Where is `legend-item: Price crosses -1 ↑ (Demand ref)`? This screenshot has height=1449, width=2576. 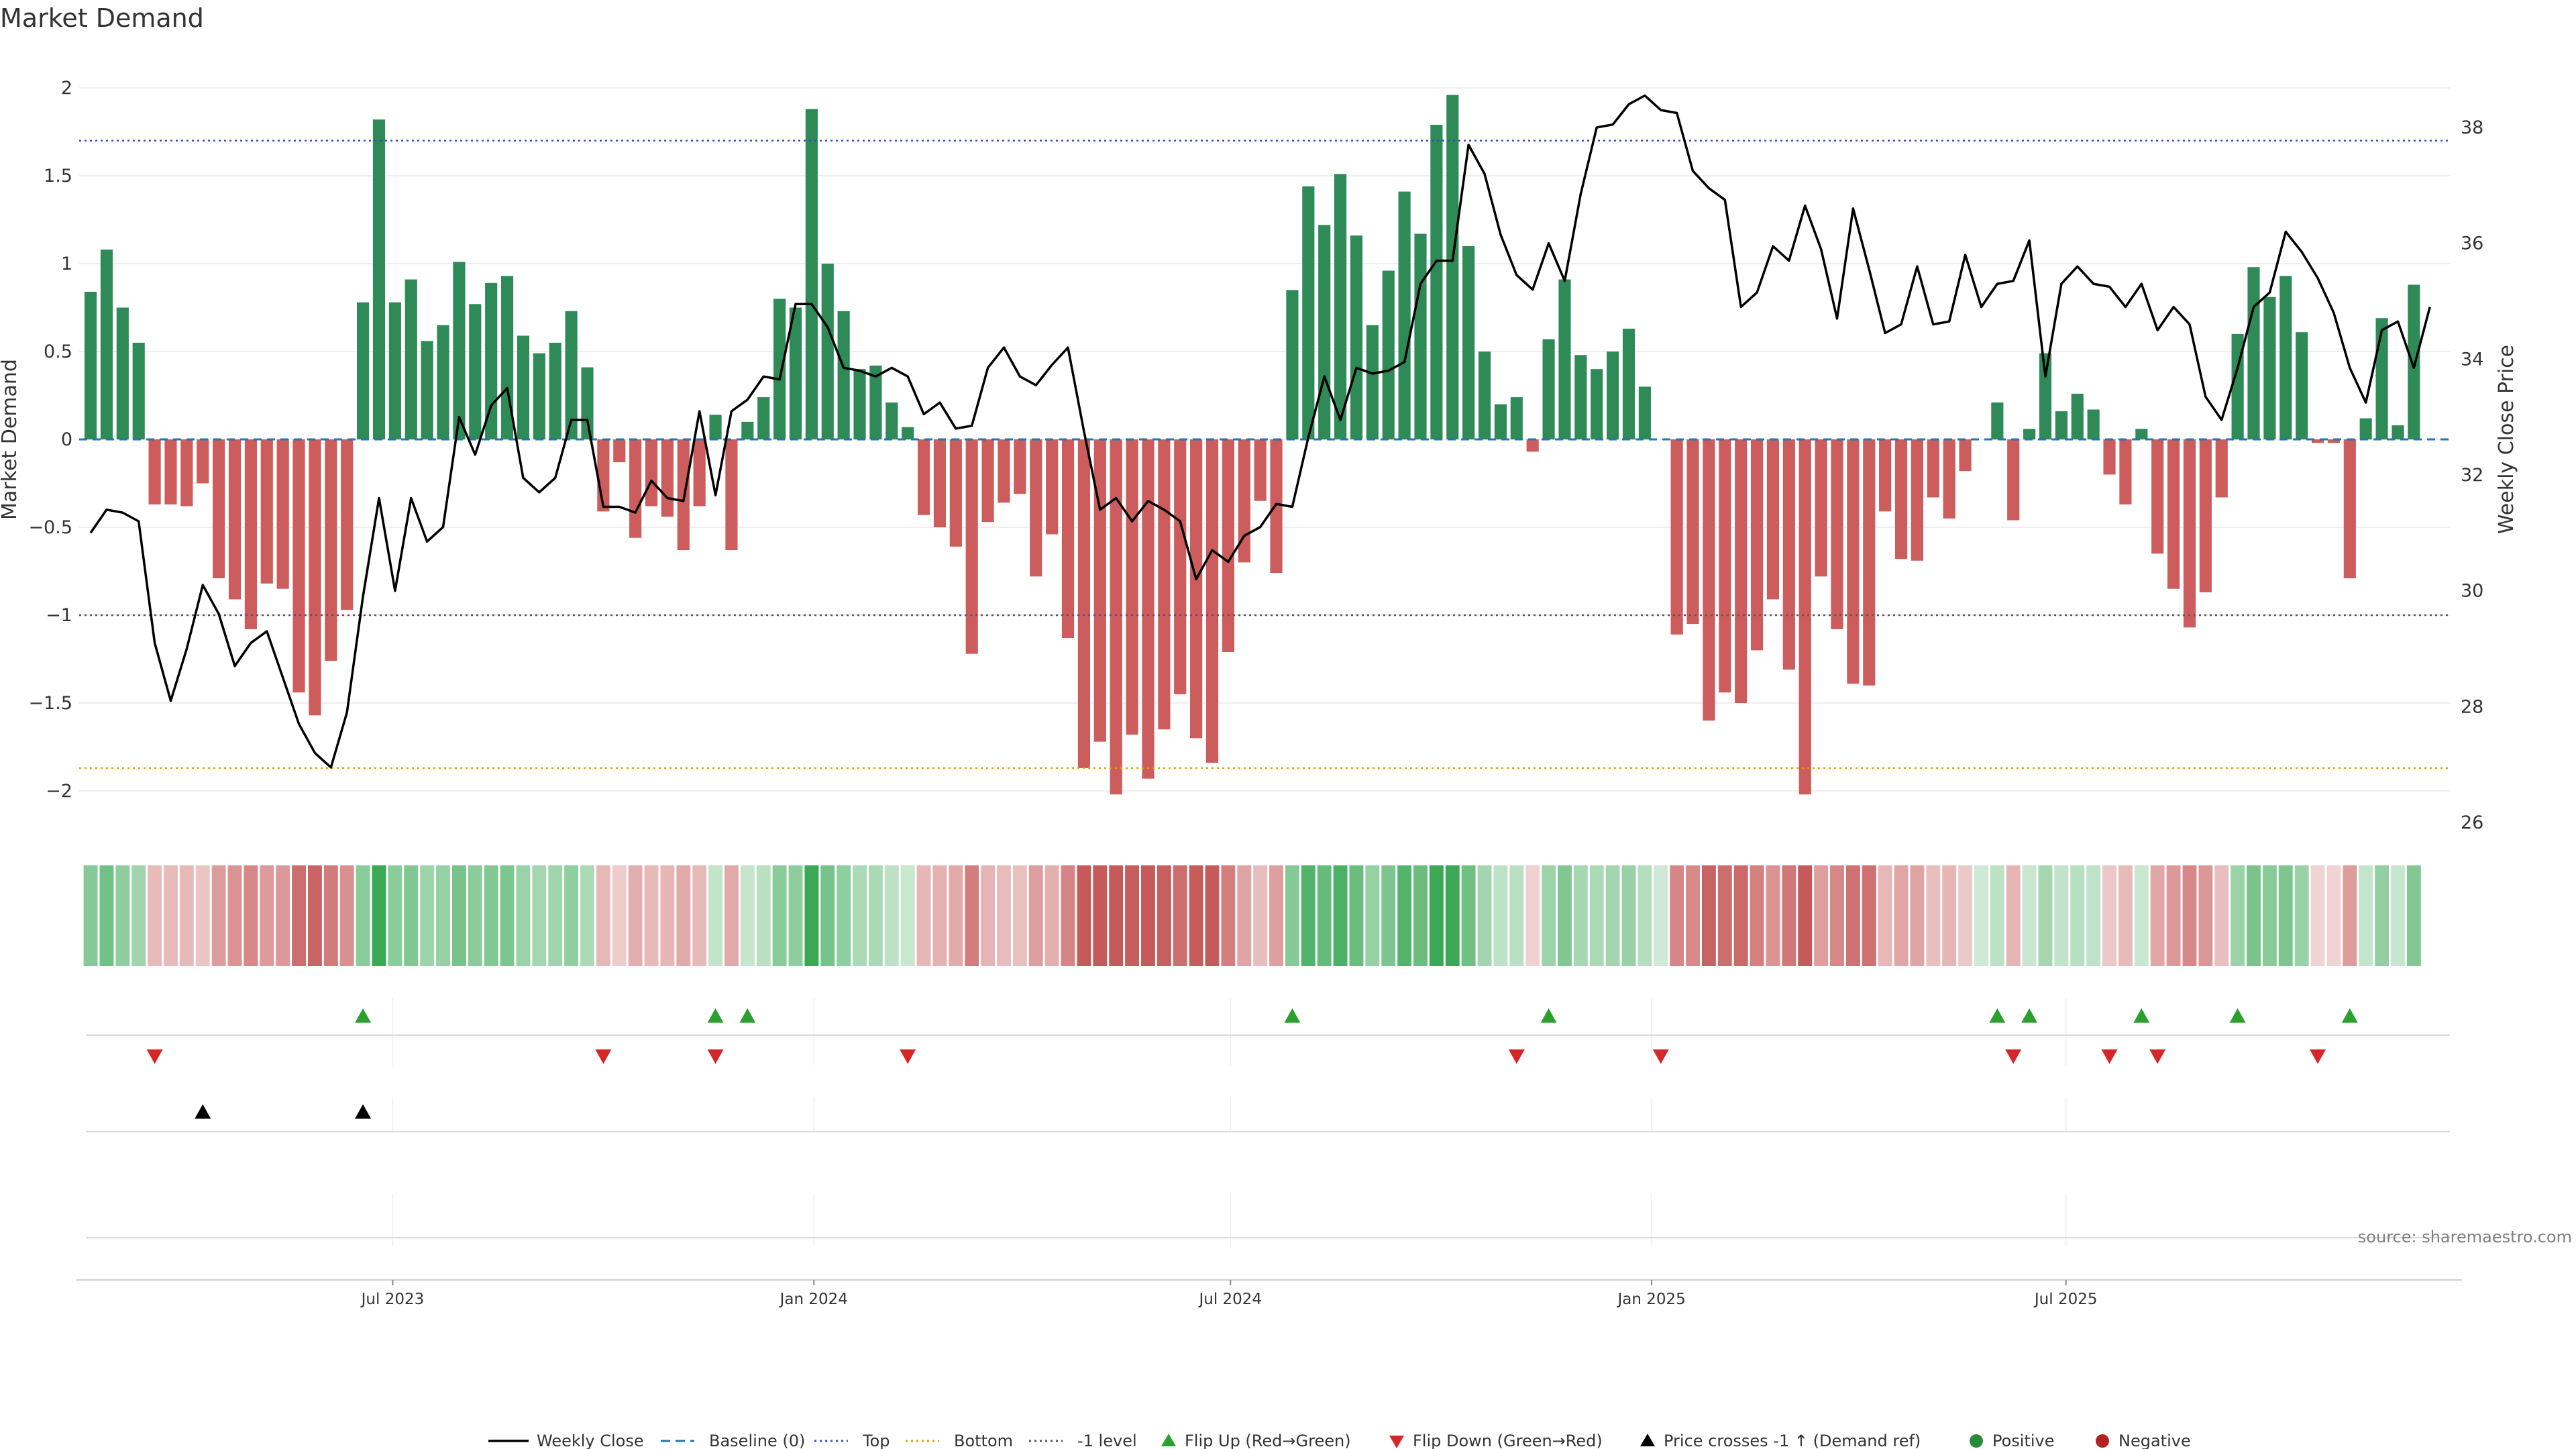
legend-item: Price crosses -1 ↑ (Demand ref) is located at coordinates (1780, 1440).